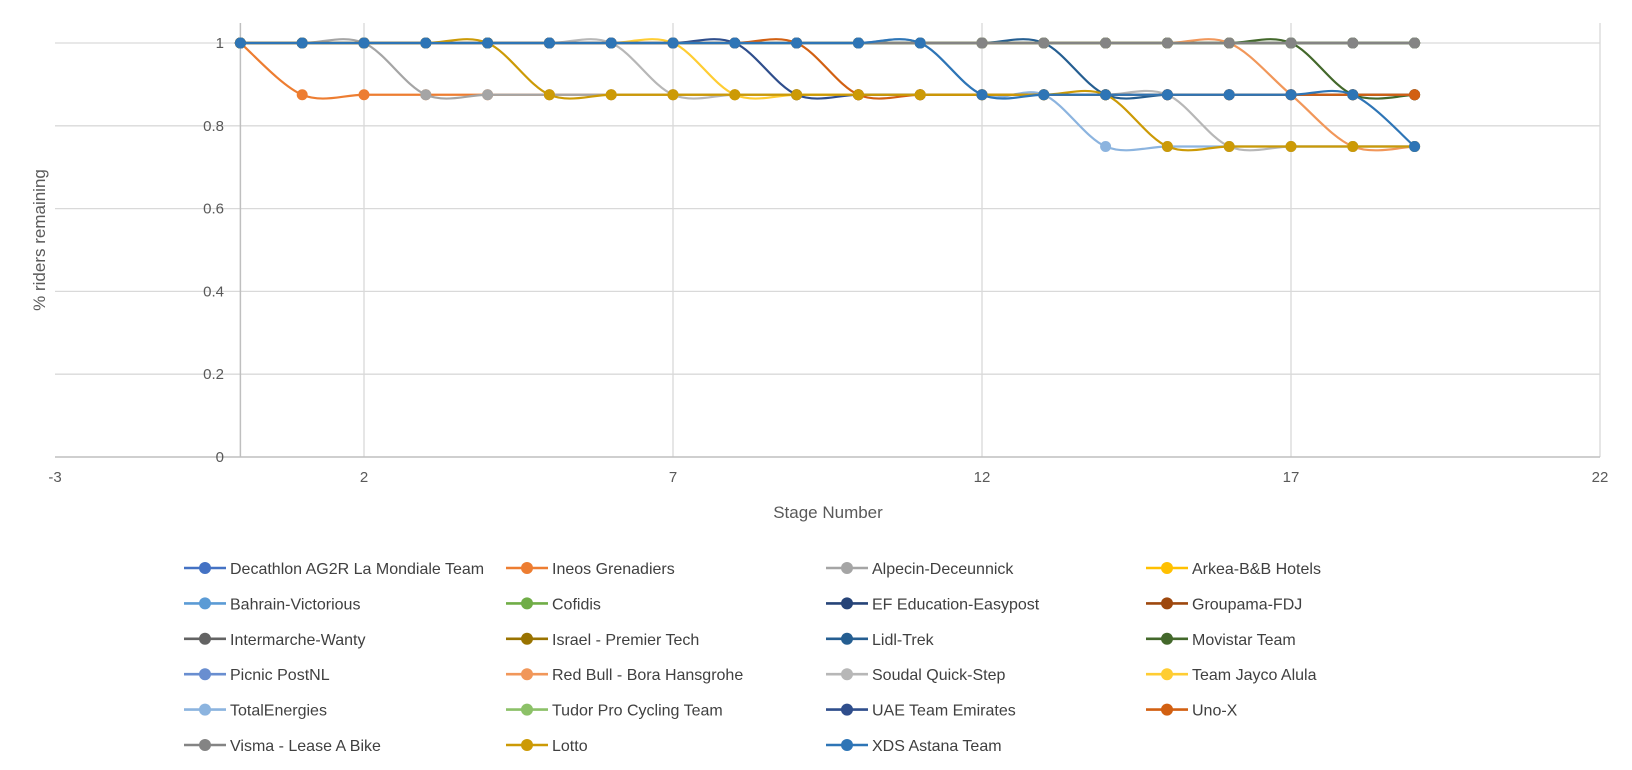  I want to click on legend-item: Red Bull - Bora Hansgrohe, so click(624, 675).